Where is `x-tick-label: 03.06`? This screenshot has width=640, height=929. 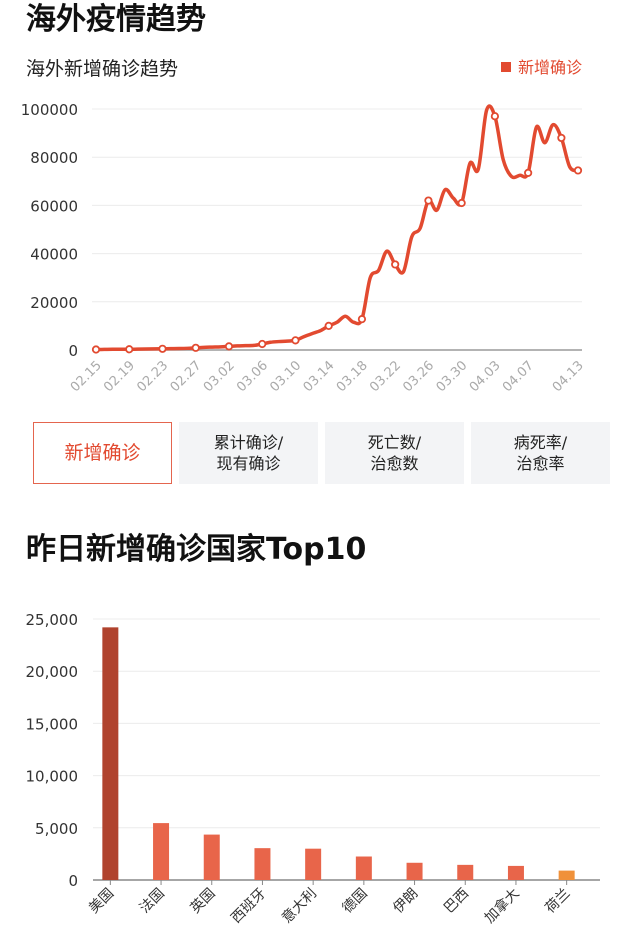
x-tick-label: 03.06 is located at coordinates (252, 376).